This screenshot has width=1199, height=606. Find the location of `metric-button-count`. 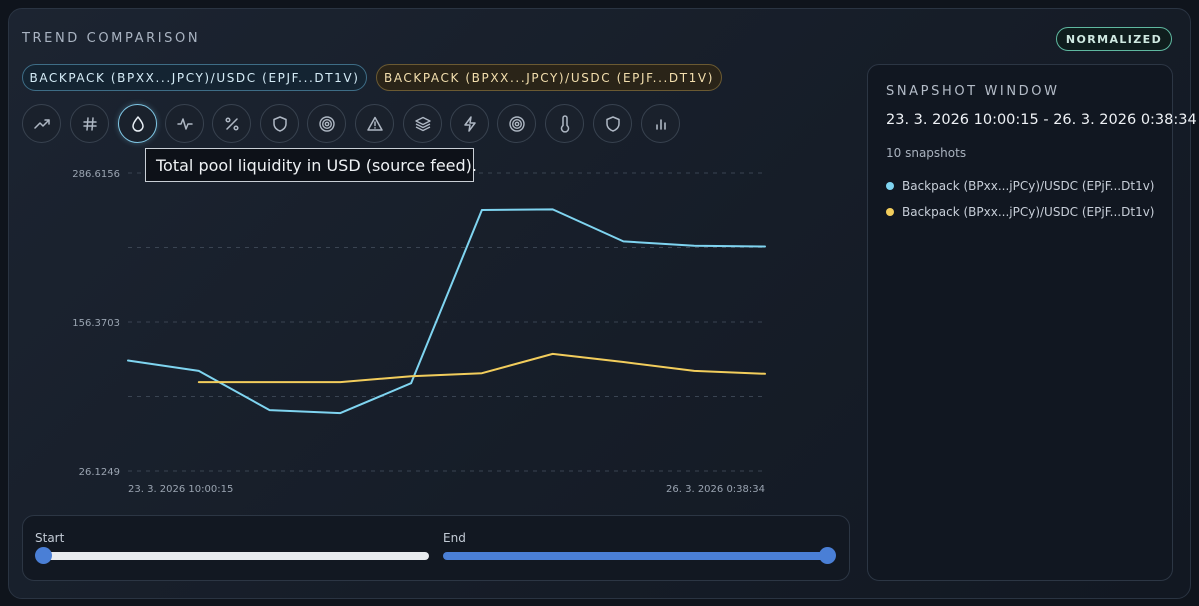

metric-button-count is located at coordinates (89, 123).